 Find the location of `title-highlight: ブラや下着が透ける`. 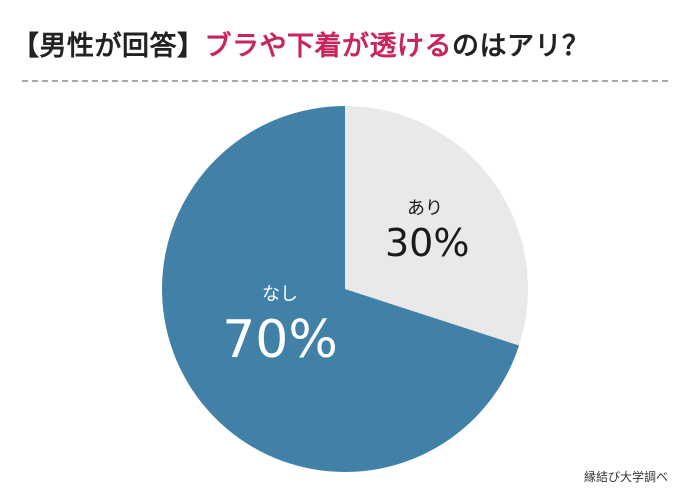

title-highlight: ブラや下着が透ける is located at coordinates (328, 46).